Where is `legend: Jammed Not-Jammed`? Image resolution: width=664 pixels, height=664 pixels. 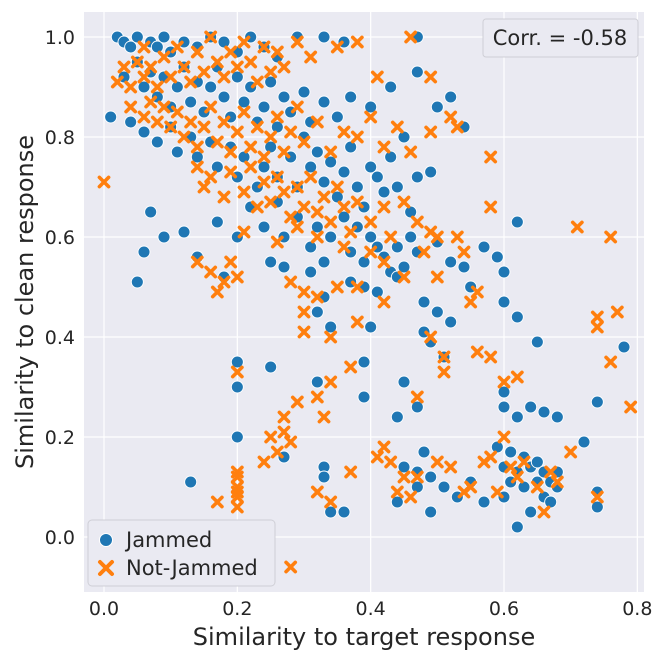 legend: Jammed Not-Jammed is located at coordinates (181, 553).